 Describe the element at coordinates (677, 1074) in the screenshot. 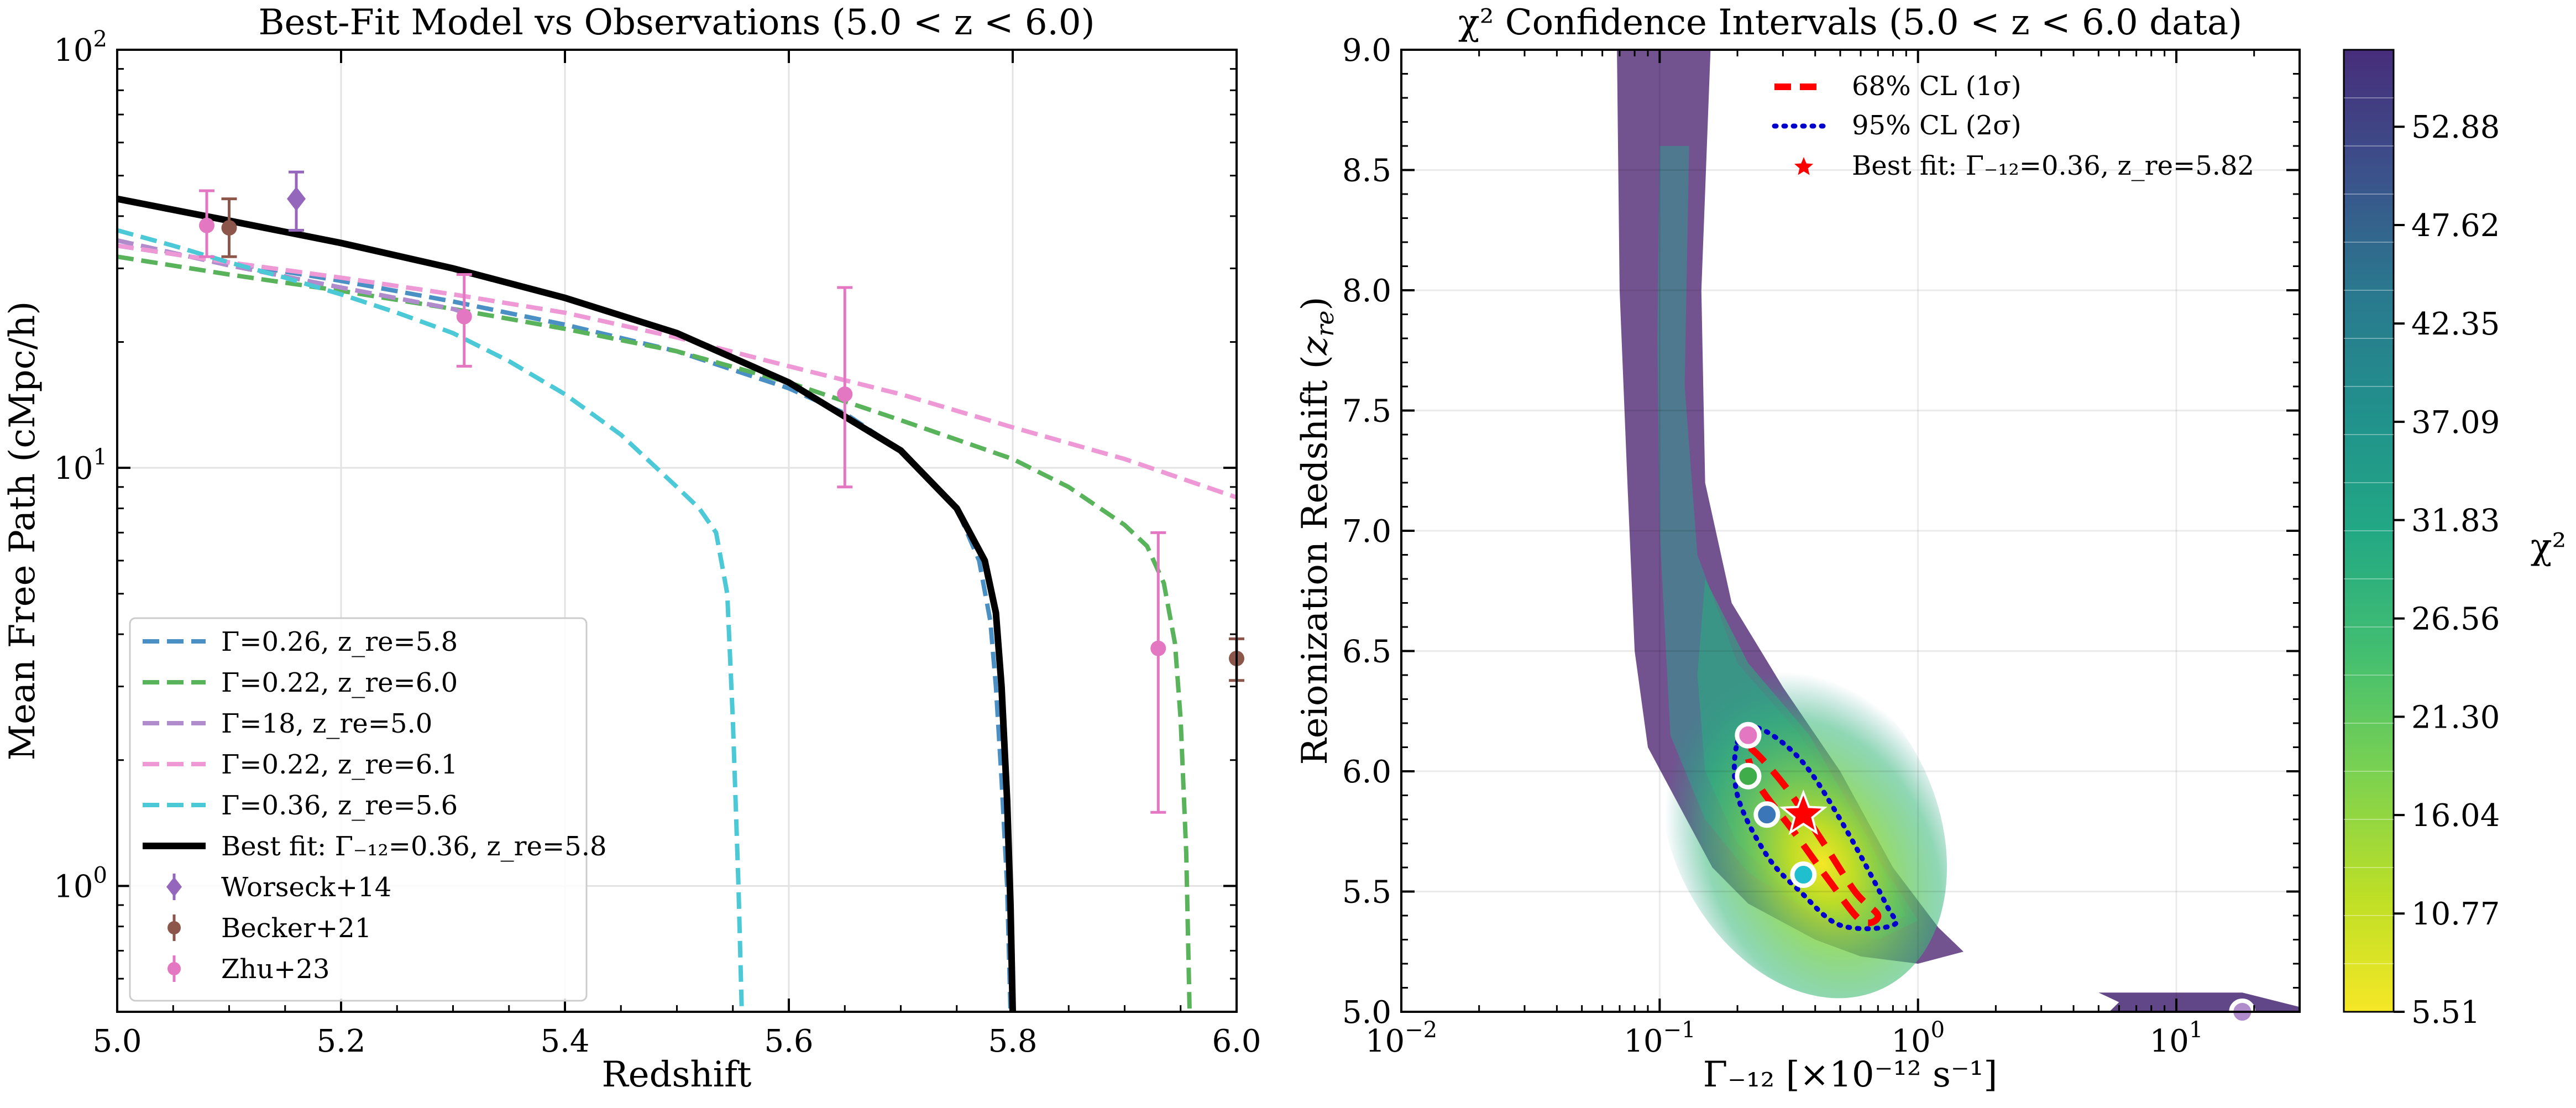

I see `left-xlabel: Redshift` at that location.